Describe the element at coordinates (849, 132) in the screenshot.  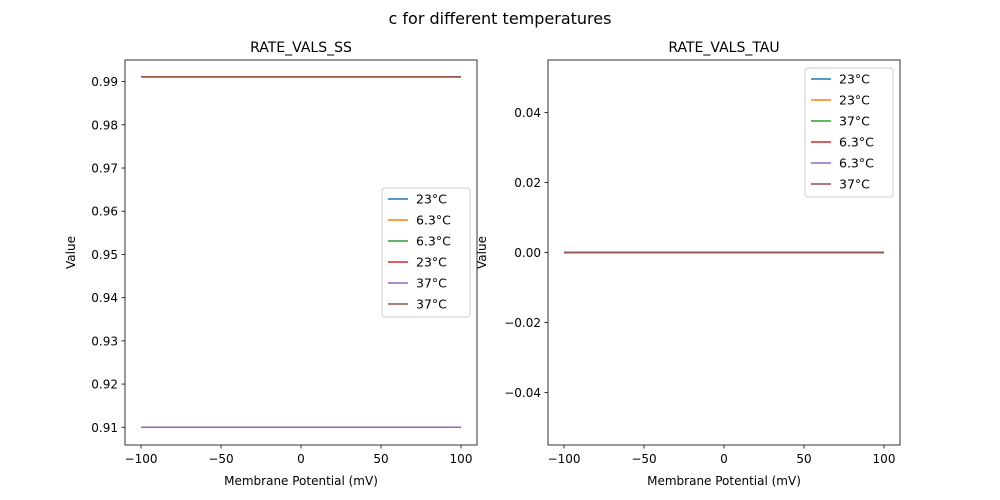
I see `legend: 23°C 23°C 37°C 6.3°C 6.3°C 37°C` at that location.